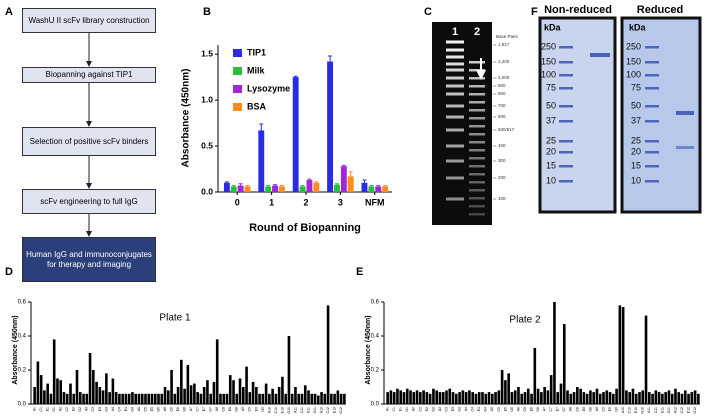  Describe the element at coordinates (191, 409) in the screenshot. I see `x-tick-label: A7` at that location.